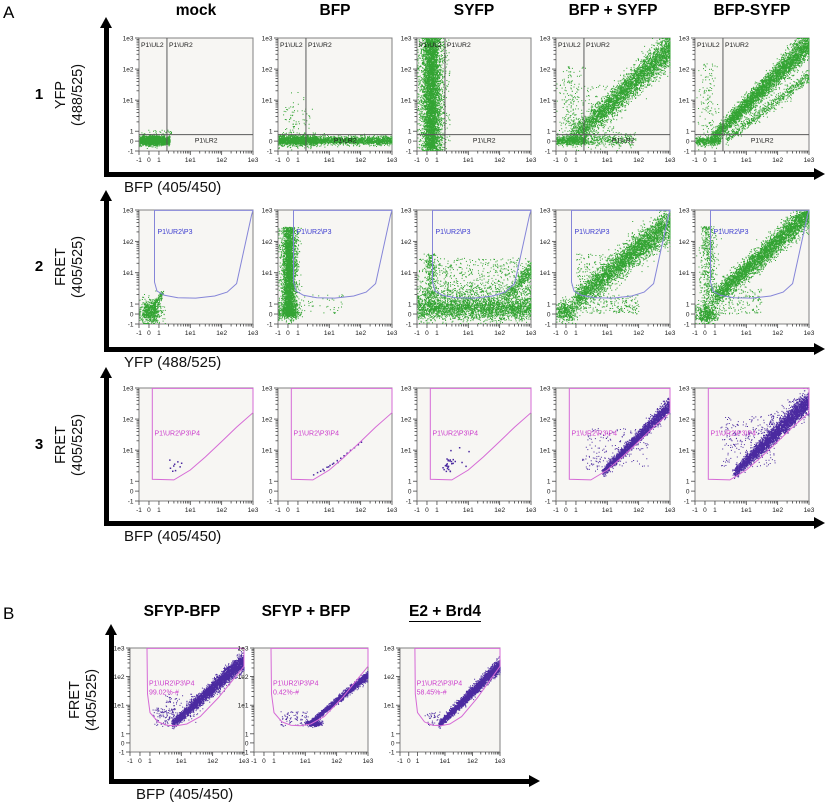  I want to click on col-header-e2-brd4: E2 + Brd4, so click(445, 612).